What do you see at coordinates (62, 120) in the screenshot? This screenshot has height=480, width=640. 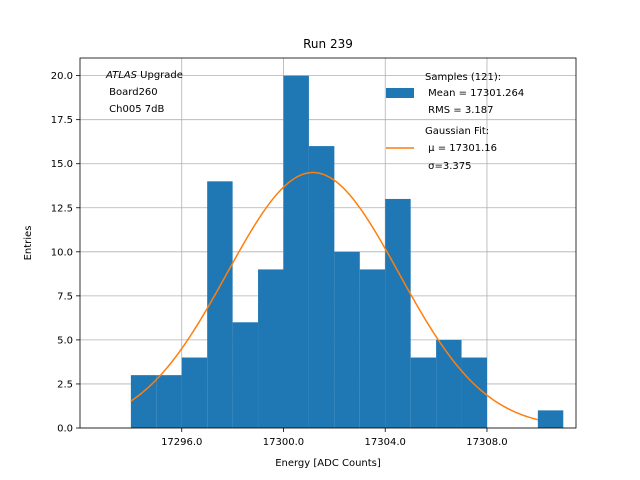 I see `y-tick-label: 17.5` at bounding box center [62, 120].